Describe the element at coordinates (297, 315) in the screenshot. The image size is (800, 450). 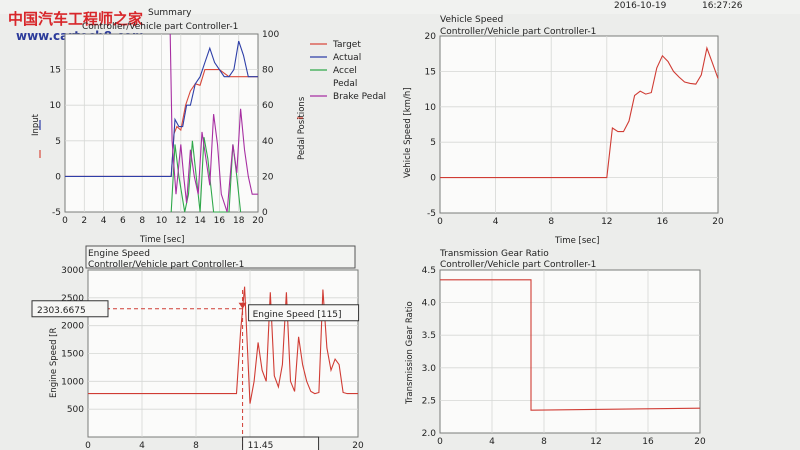
I see `marker-tooltip: Engine Speed [115]` at that location.